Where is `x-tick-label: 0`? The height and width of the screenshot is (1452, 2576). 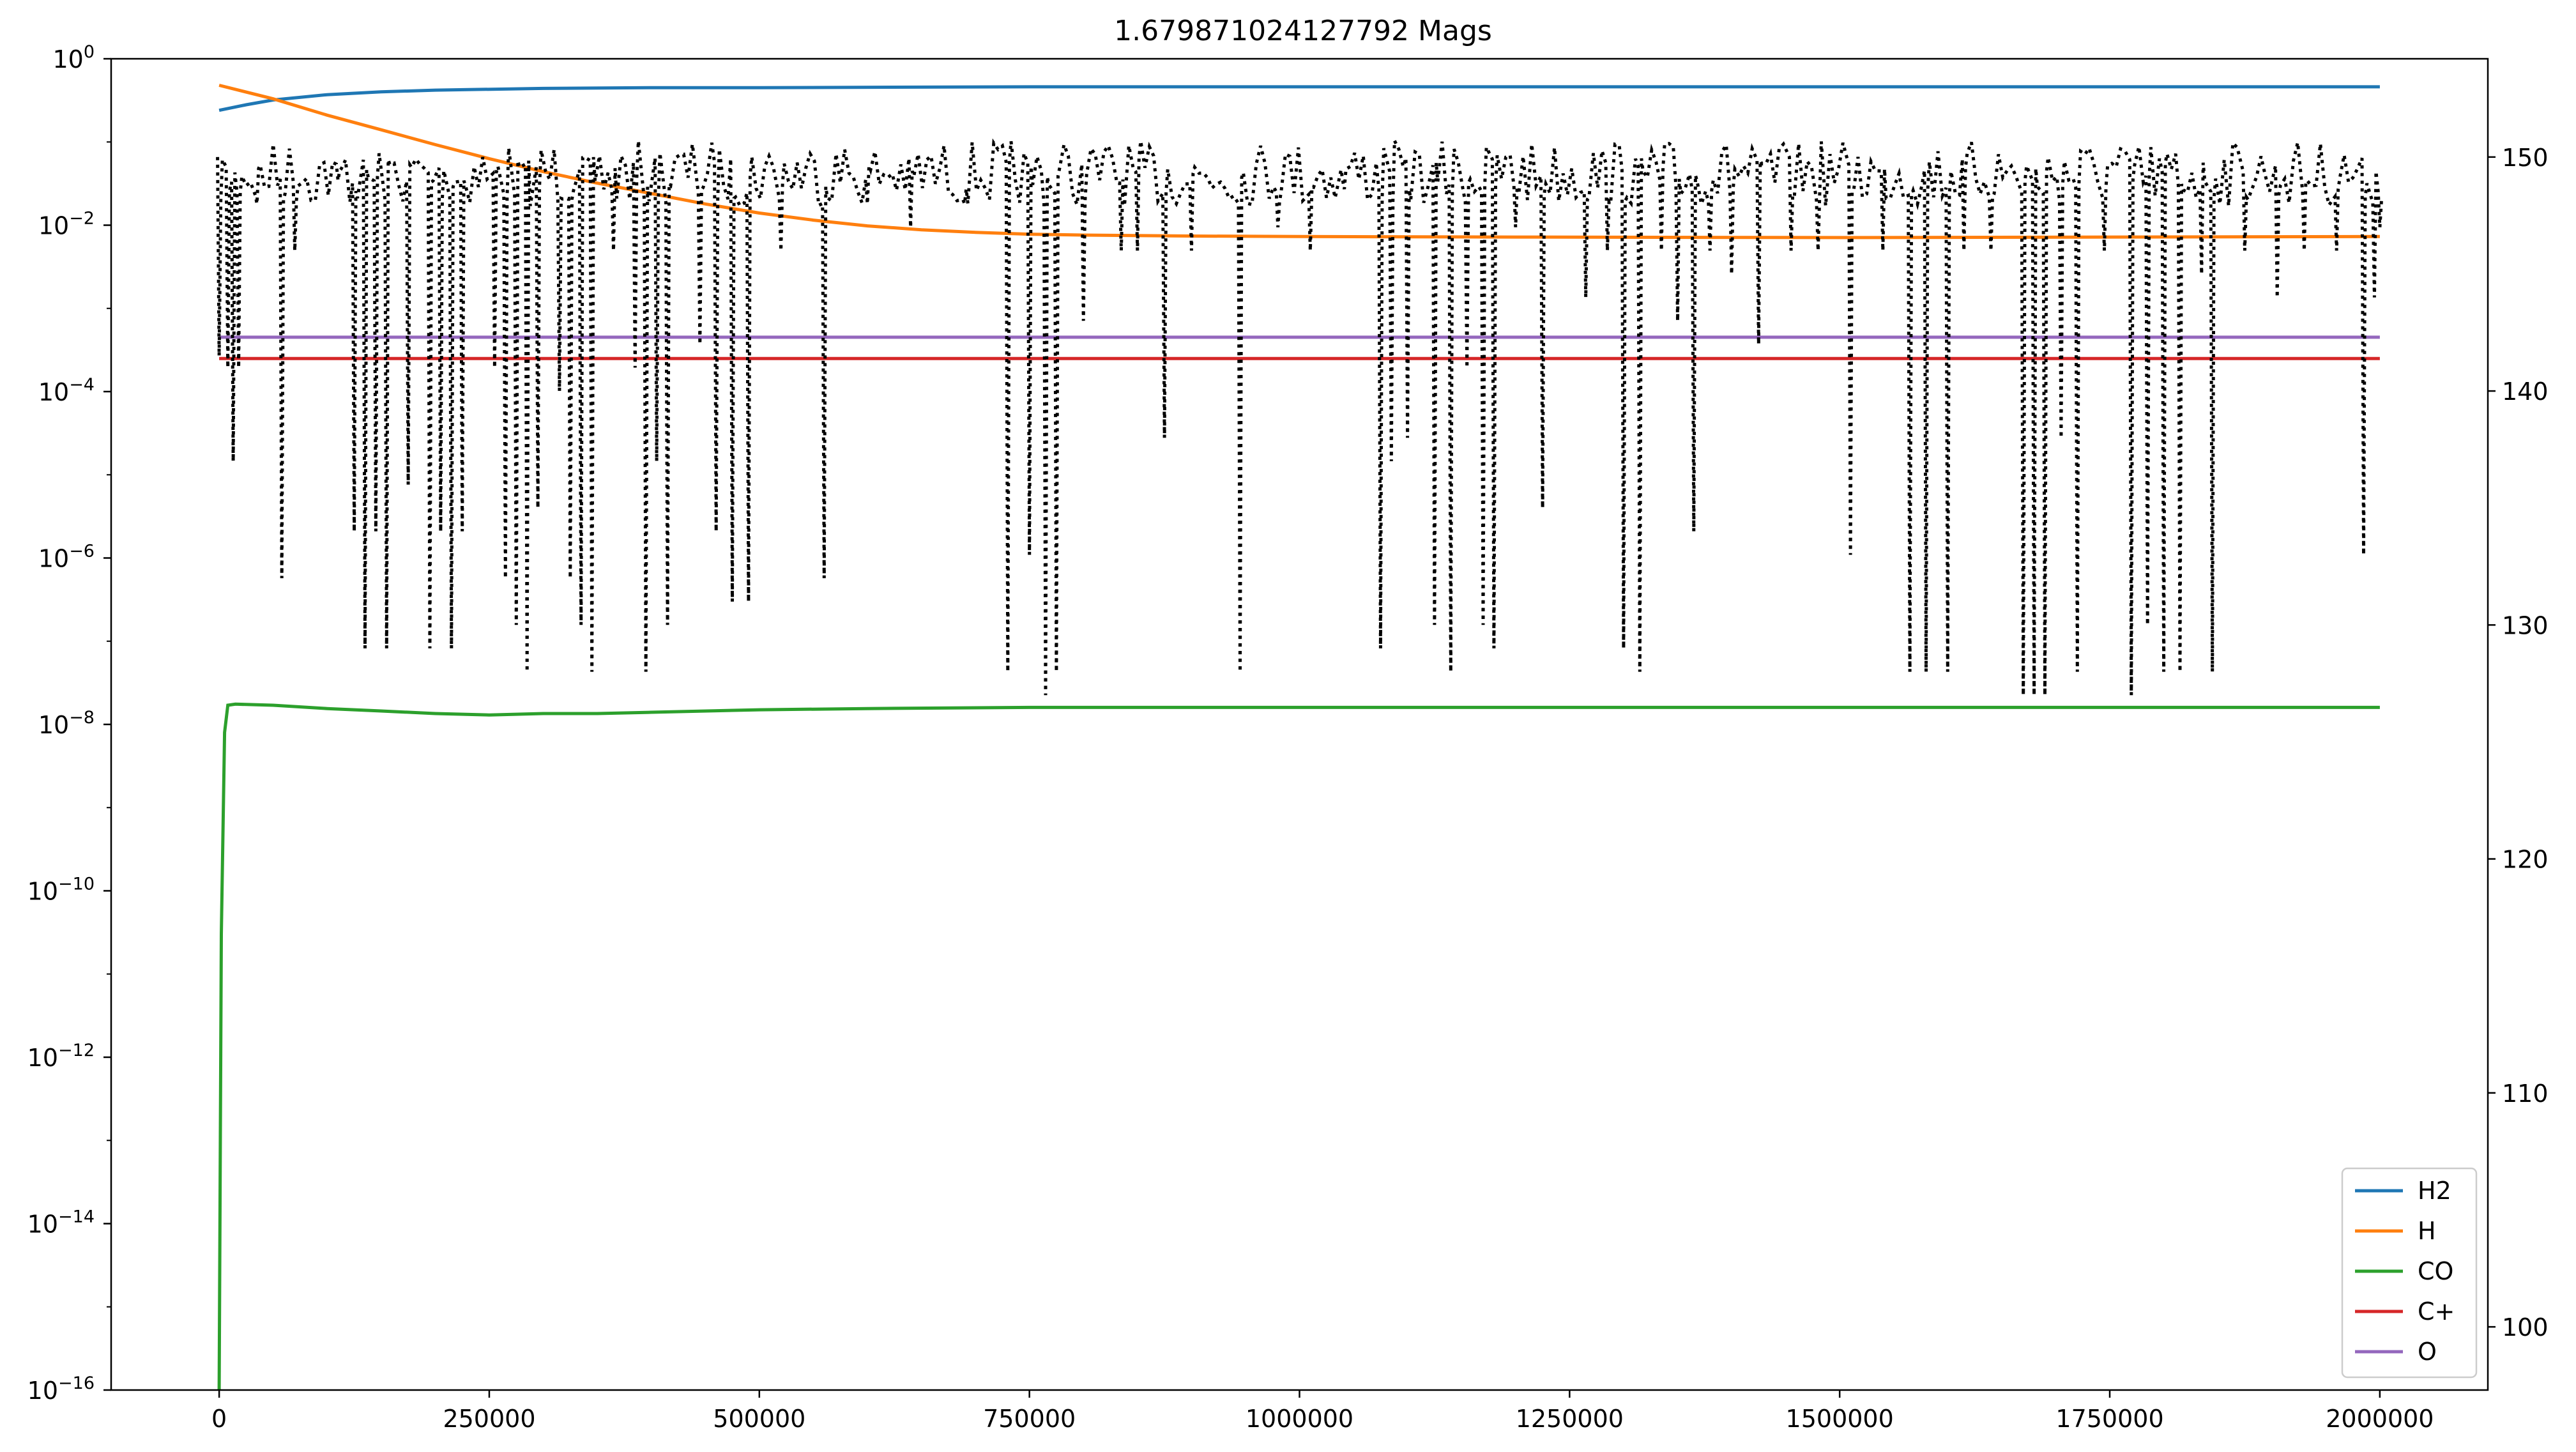
x-tick-label: 0 is located at coordinates (219, 1419).